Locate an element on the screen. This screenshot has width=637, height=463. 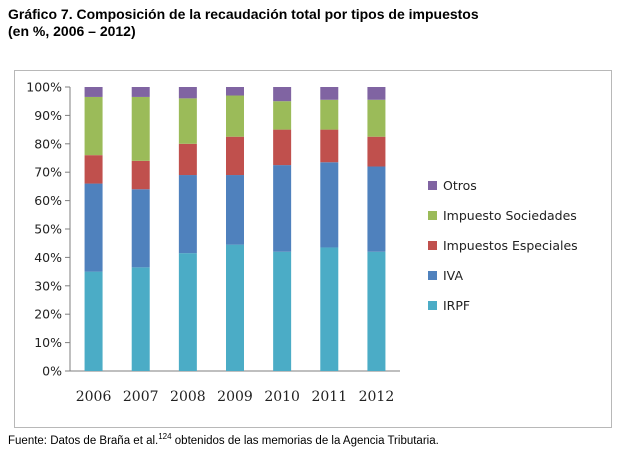
bar-segment-impuestos-especiales-2011 is located at coordinates (329, 146).